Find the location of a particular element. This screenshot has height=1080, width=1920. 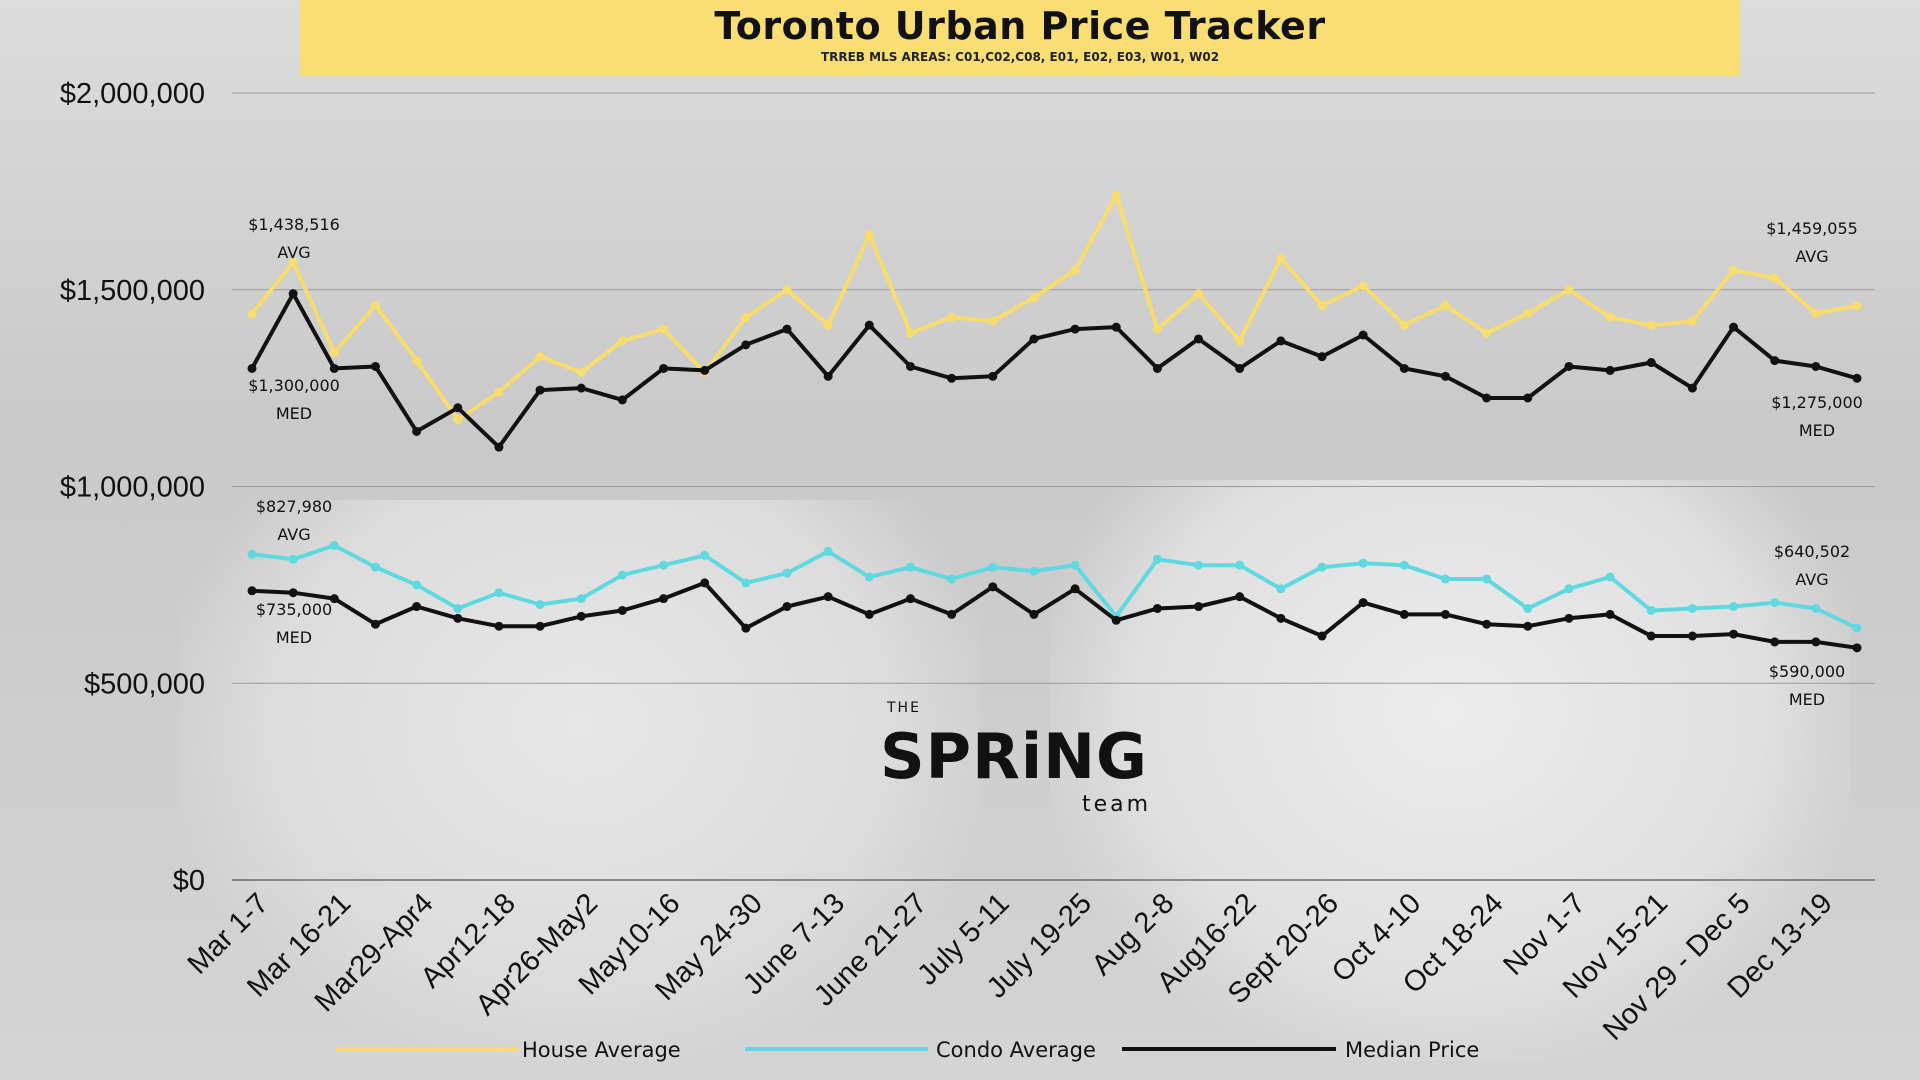

spring-team-logo: THE SPRiNG team is located at coordinates (1030, 760).